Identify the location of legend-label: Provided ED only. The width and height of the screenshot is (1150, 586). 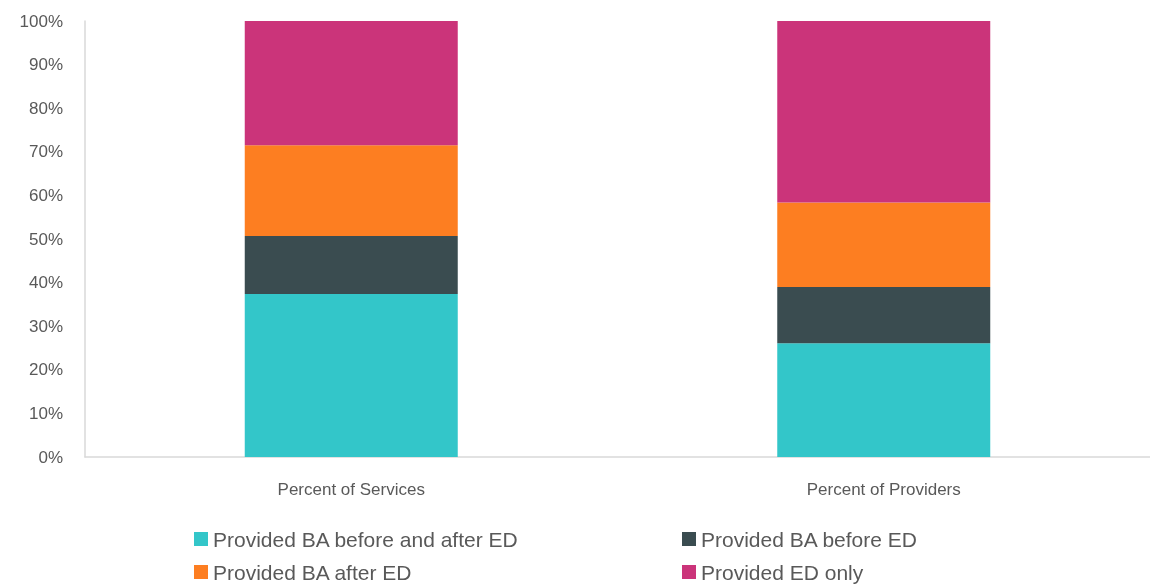
(782, 572).